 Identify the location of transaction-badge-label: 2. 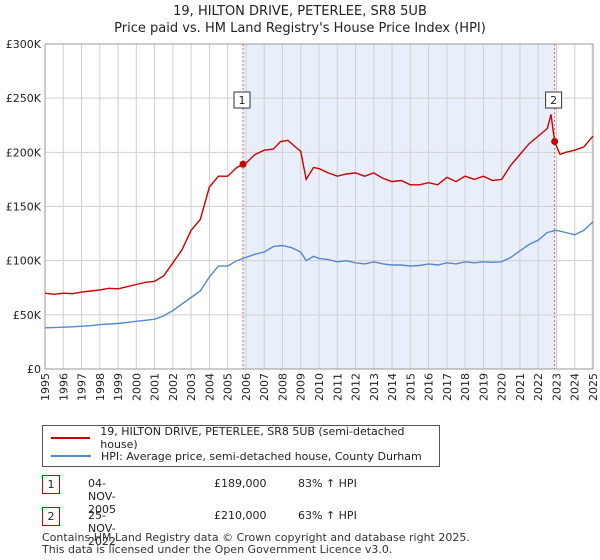
(553, 100).